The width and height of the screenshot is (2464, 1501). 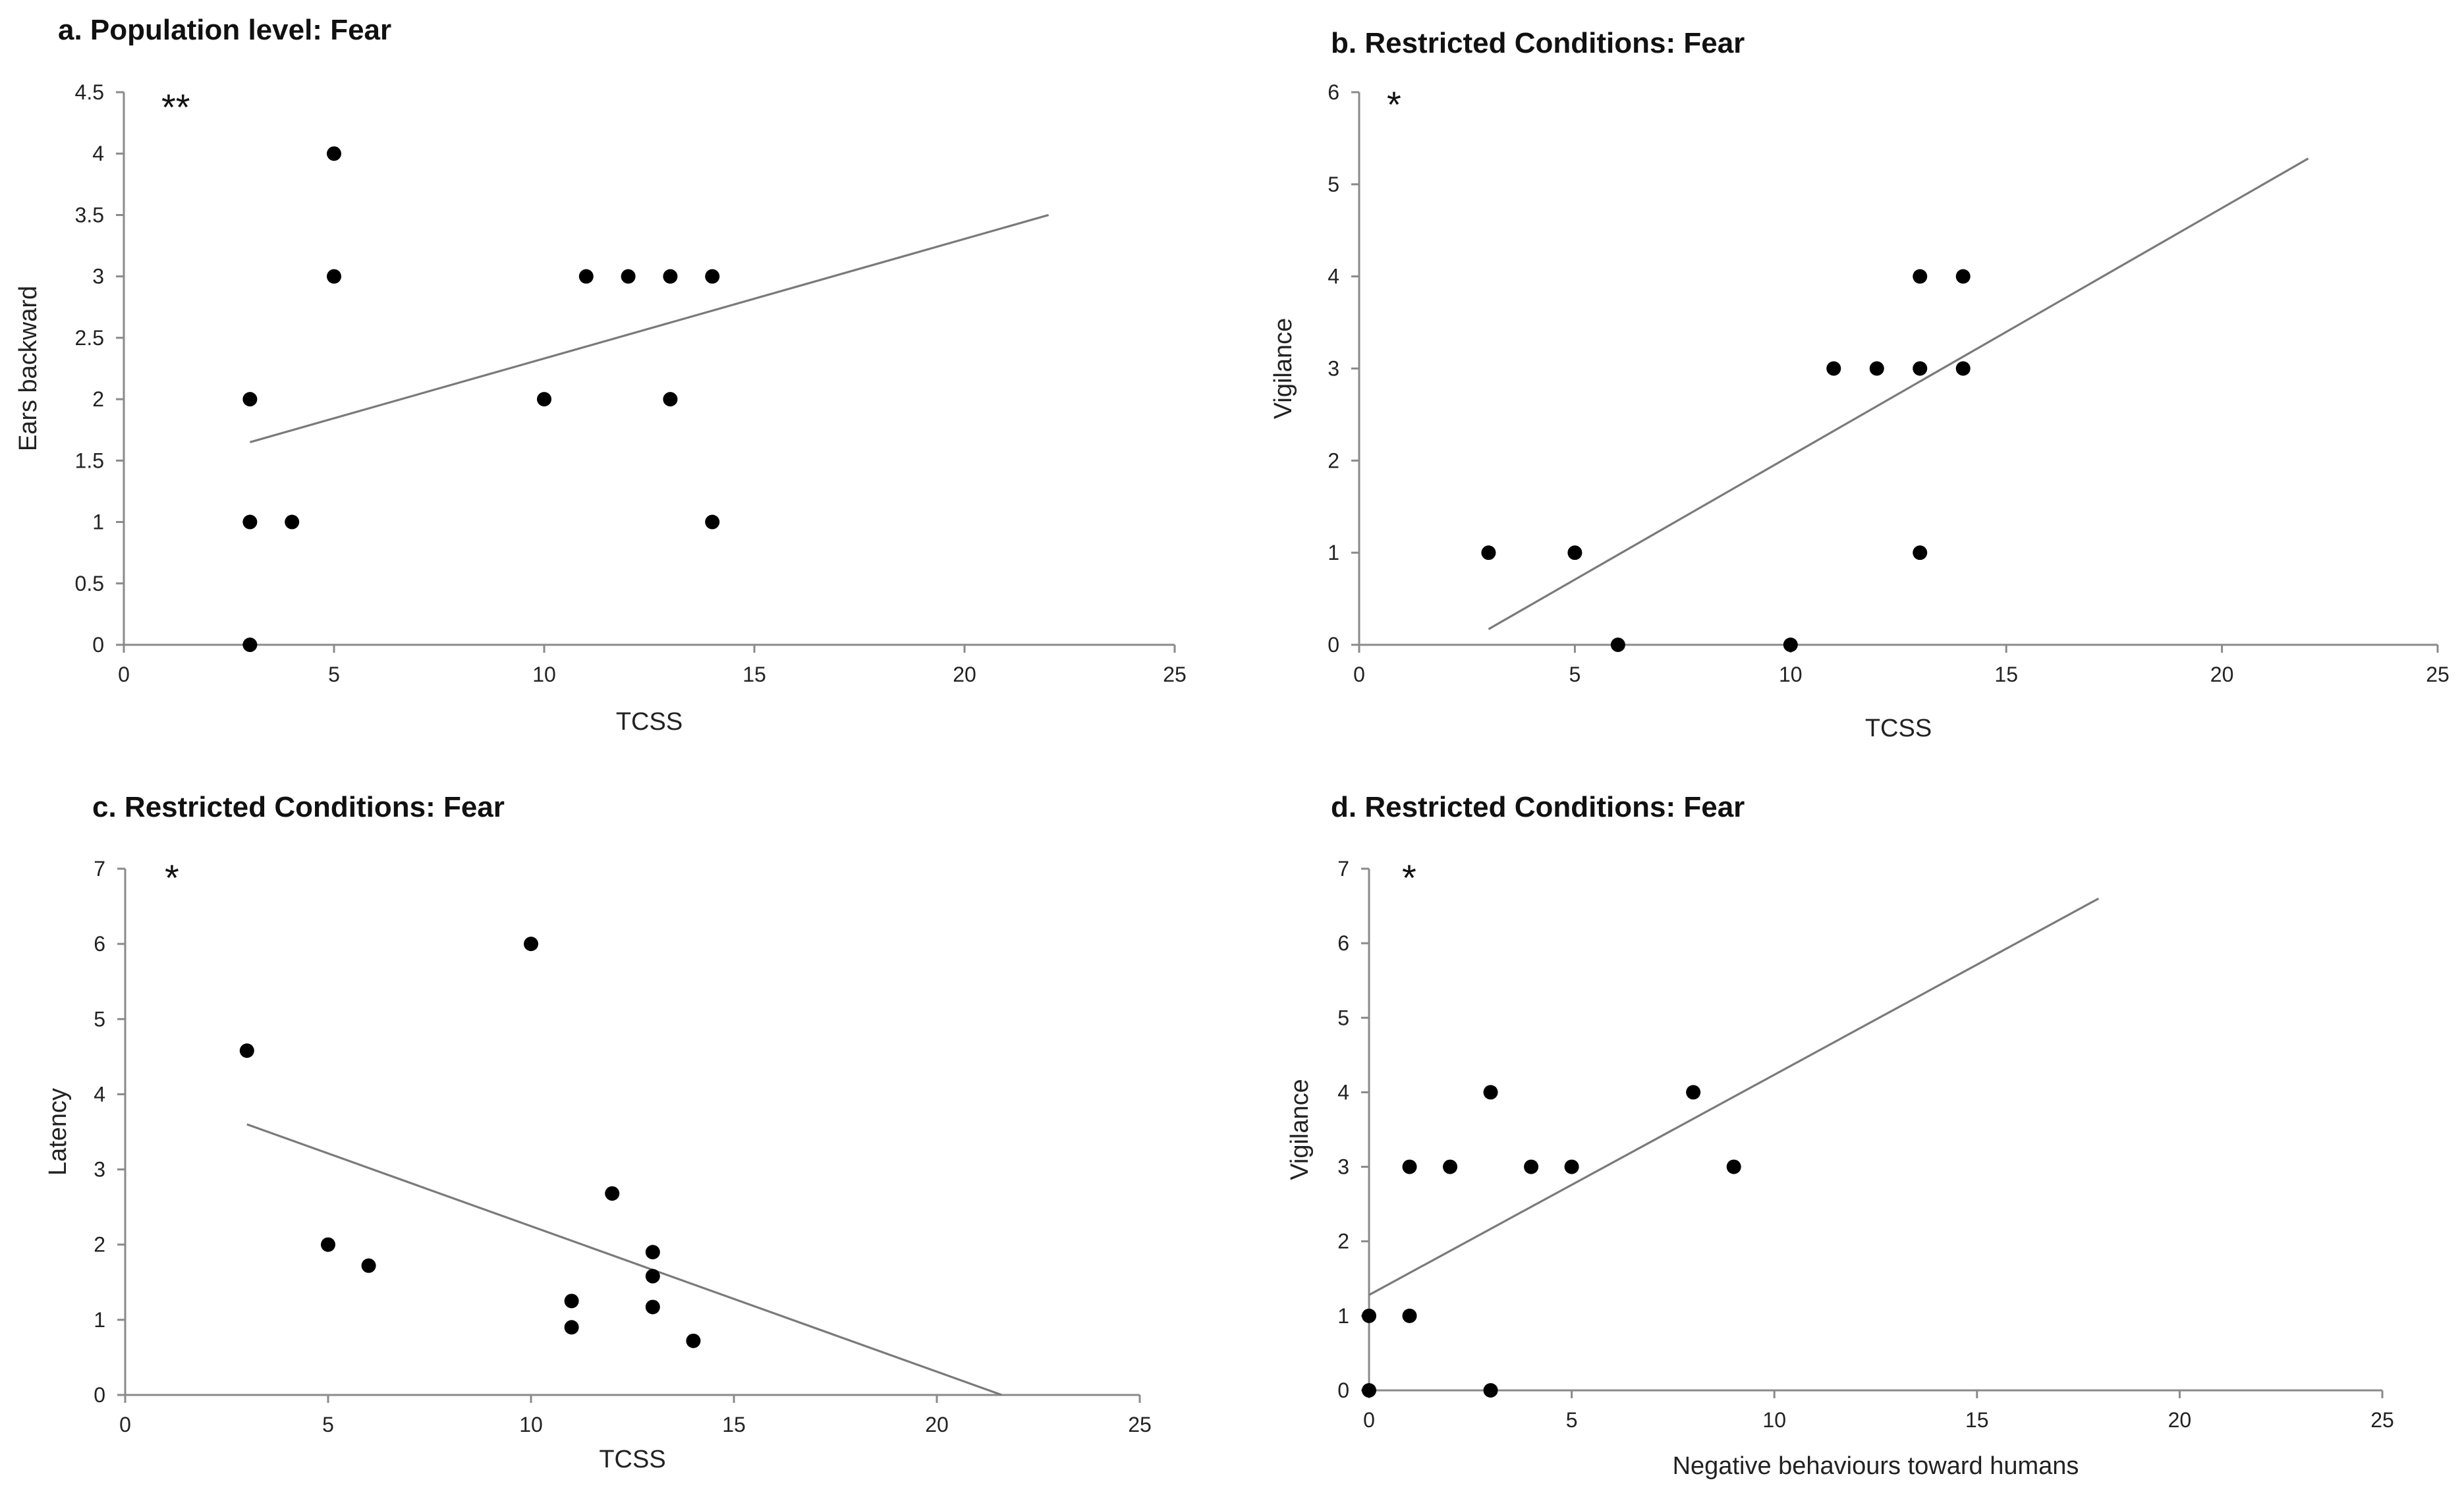 What do you see at coordinates (98, 153) in the screenshot?
I see `chart-a-y-tick-label: 4` at bounding box center [98, 153].